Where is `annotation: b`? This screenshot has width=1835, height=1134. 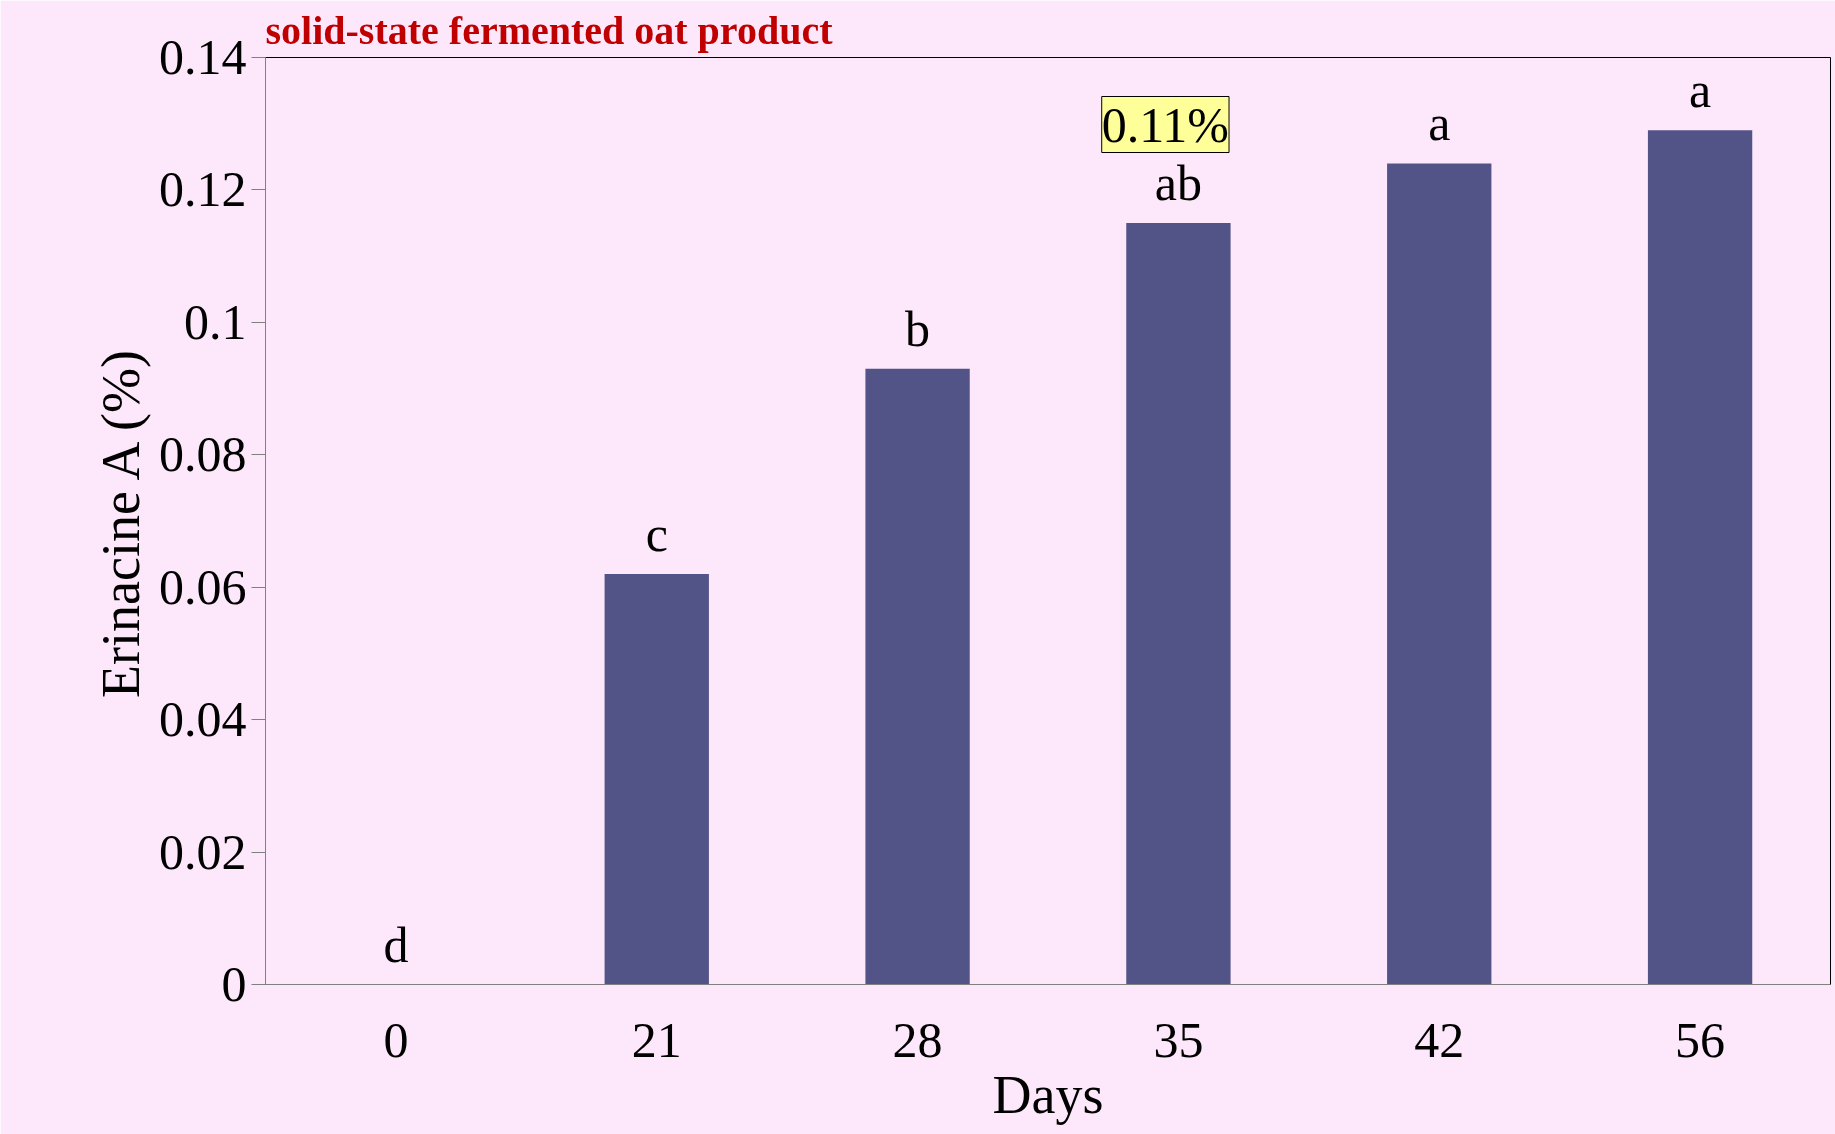 annotation: b is located at coordinates (918, 328).